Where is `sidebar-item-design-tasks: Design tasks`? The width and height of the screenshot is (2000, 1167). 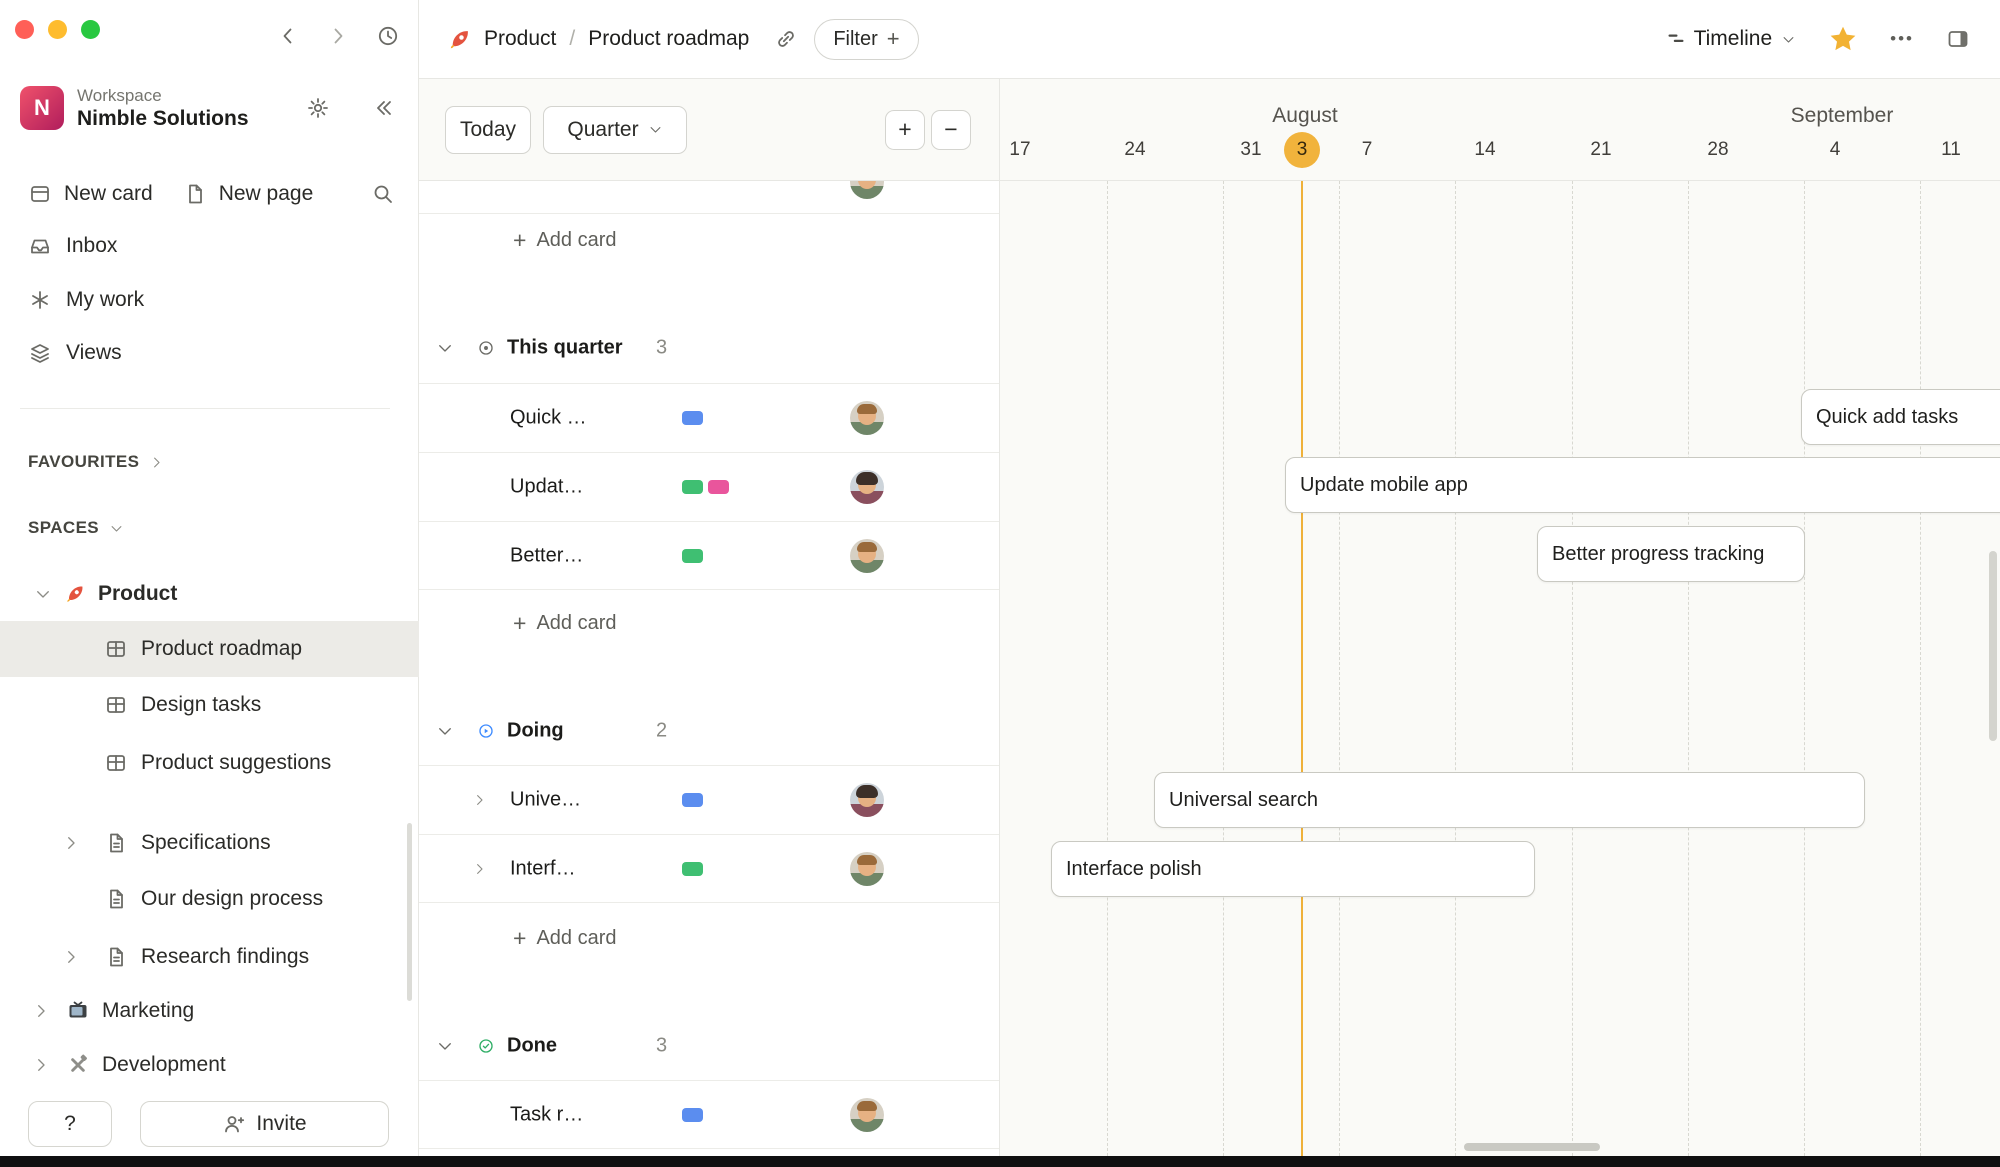 sidebar-item-design-tasks: Design tasks is located at coordinates (209, 705).